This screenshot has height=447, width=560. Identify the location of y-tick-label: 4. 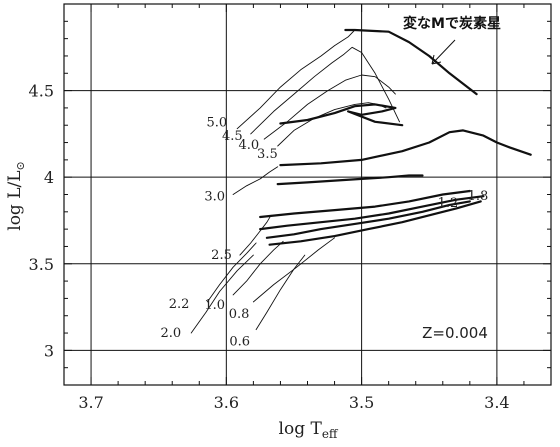
(49, 177).